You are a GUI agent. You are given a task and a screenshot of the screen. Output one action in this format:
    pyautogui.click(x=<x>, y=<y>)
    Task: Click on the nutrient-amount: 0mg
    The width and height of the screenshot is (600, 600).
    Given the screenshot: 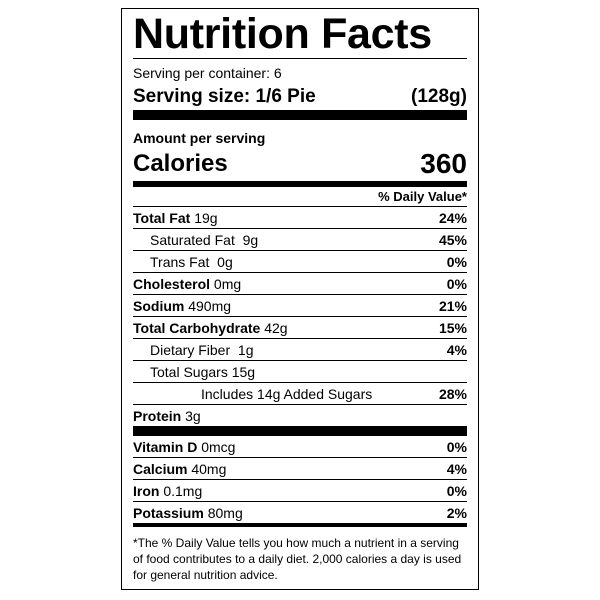 What is the action you would take?
    pyautogui.click(x=227, y=283)
    